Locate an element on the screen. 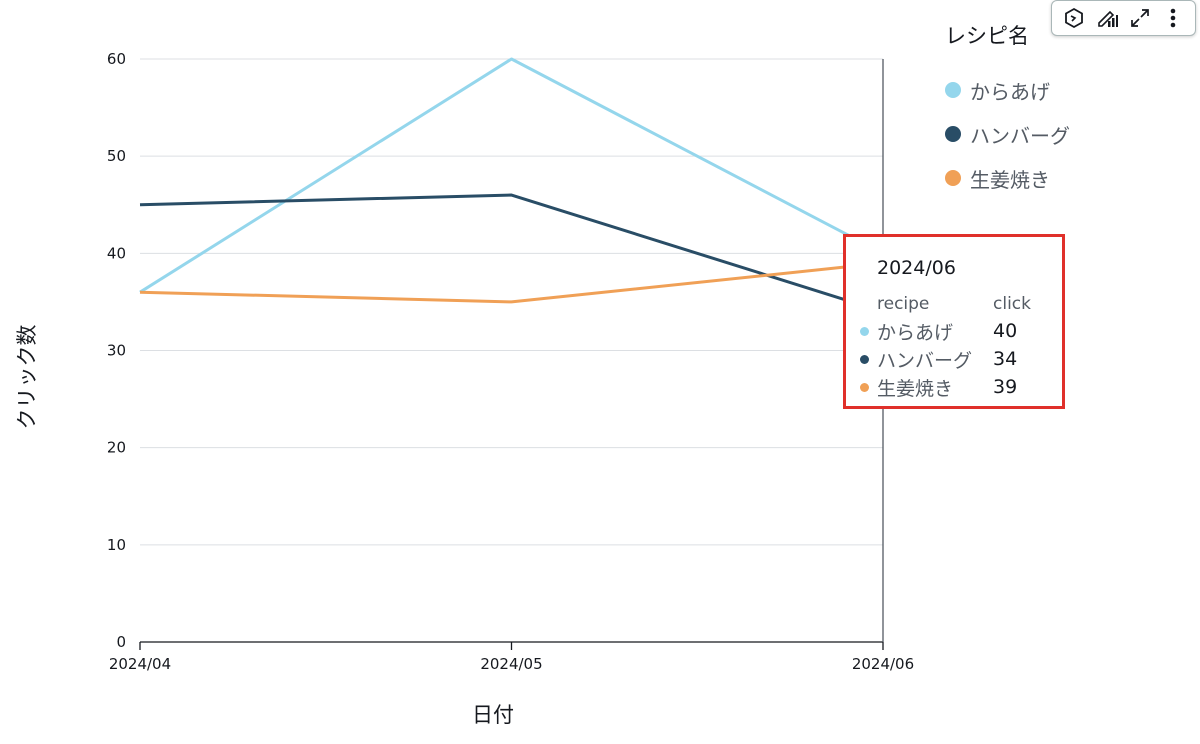  legend-label: 生姜焼き is located at coordinates (1010, 179).